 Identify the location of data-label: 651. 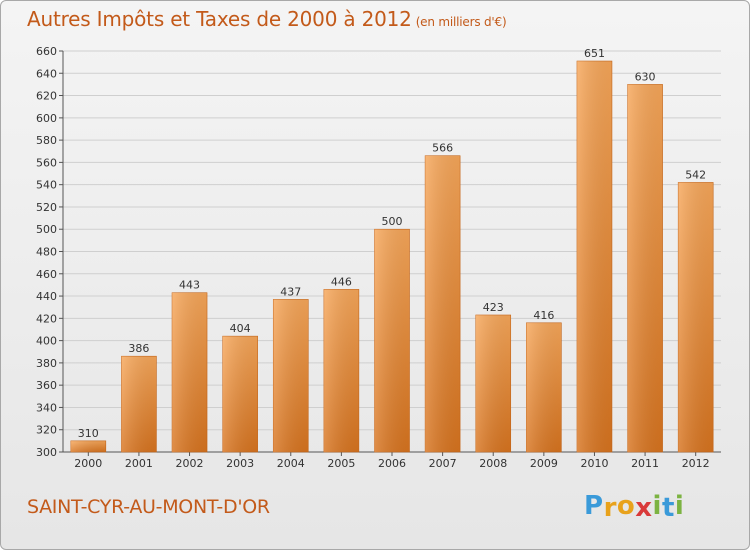
(594, 53).